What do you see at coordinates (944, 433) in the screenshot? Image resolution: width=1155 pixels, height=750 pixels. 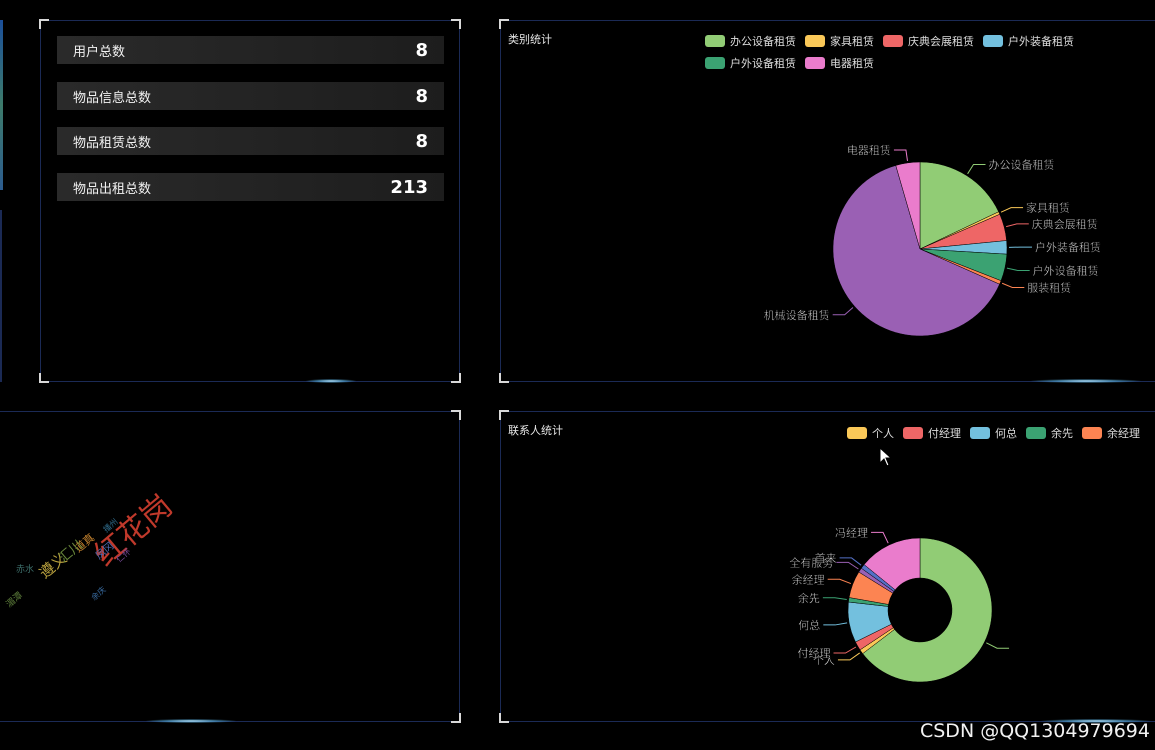 I see `legend-label: 付经理` at bounding box center [944, 433].